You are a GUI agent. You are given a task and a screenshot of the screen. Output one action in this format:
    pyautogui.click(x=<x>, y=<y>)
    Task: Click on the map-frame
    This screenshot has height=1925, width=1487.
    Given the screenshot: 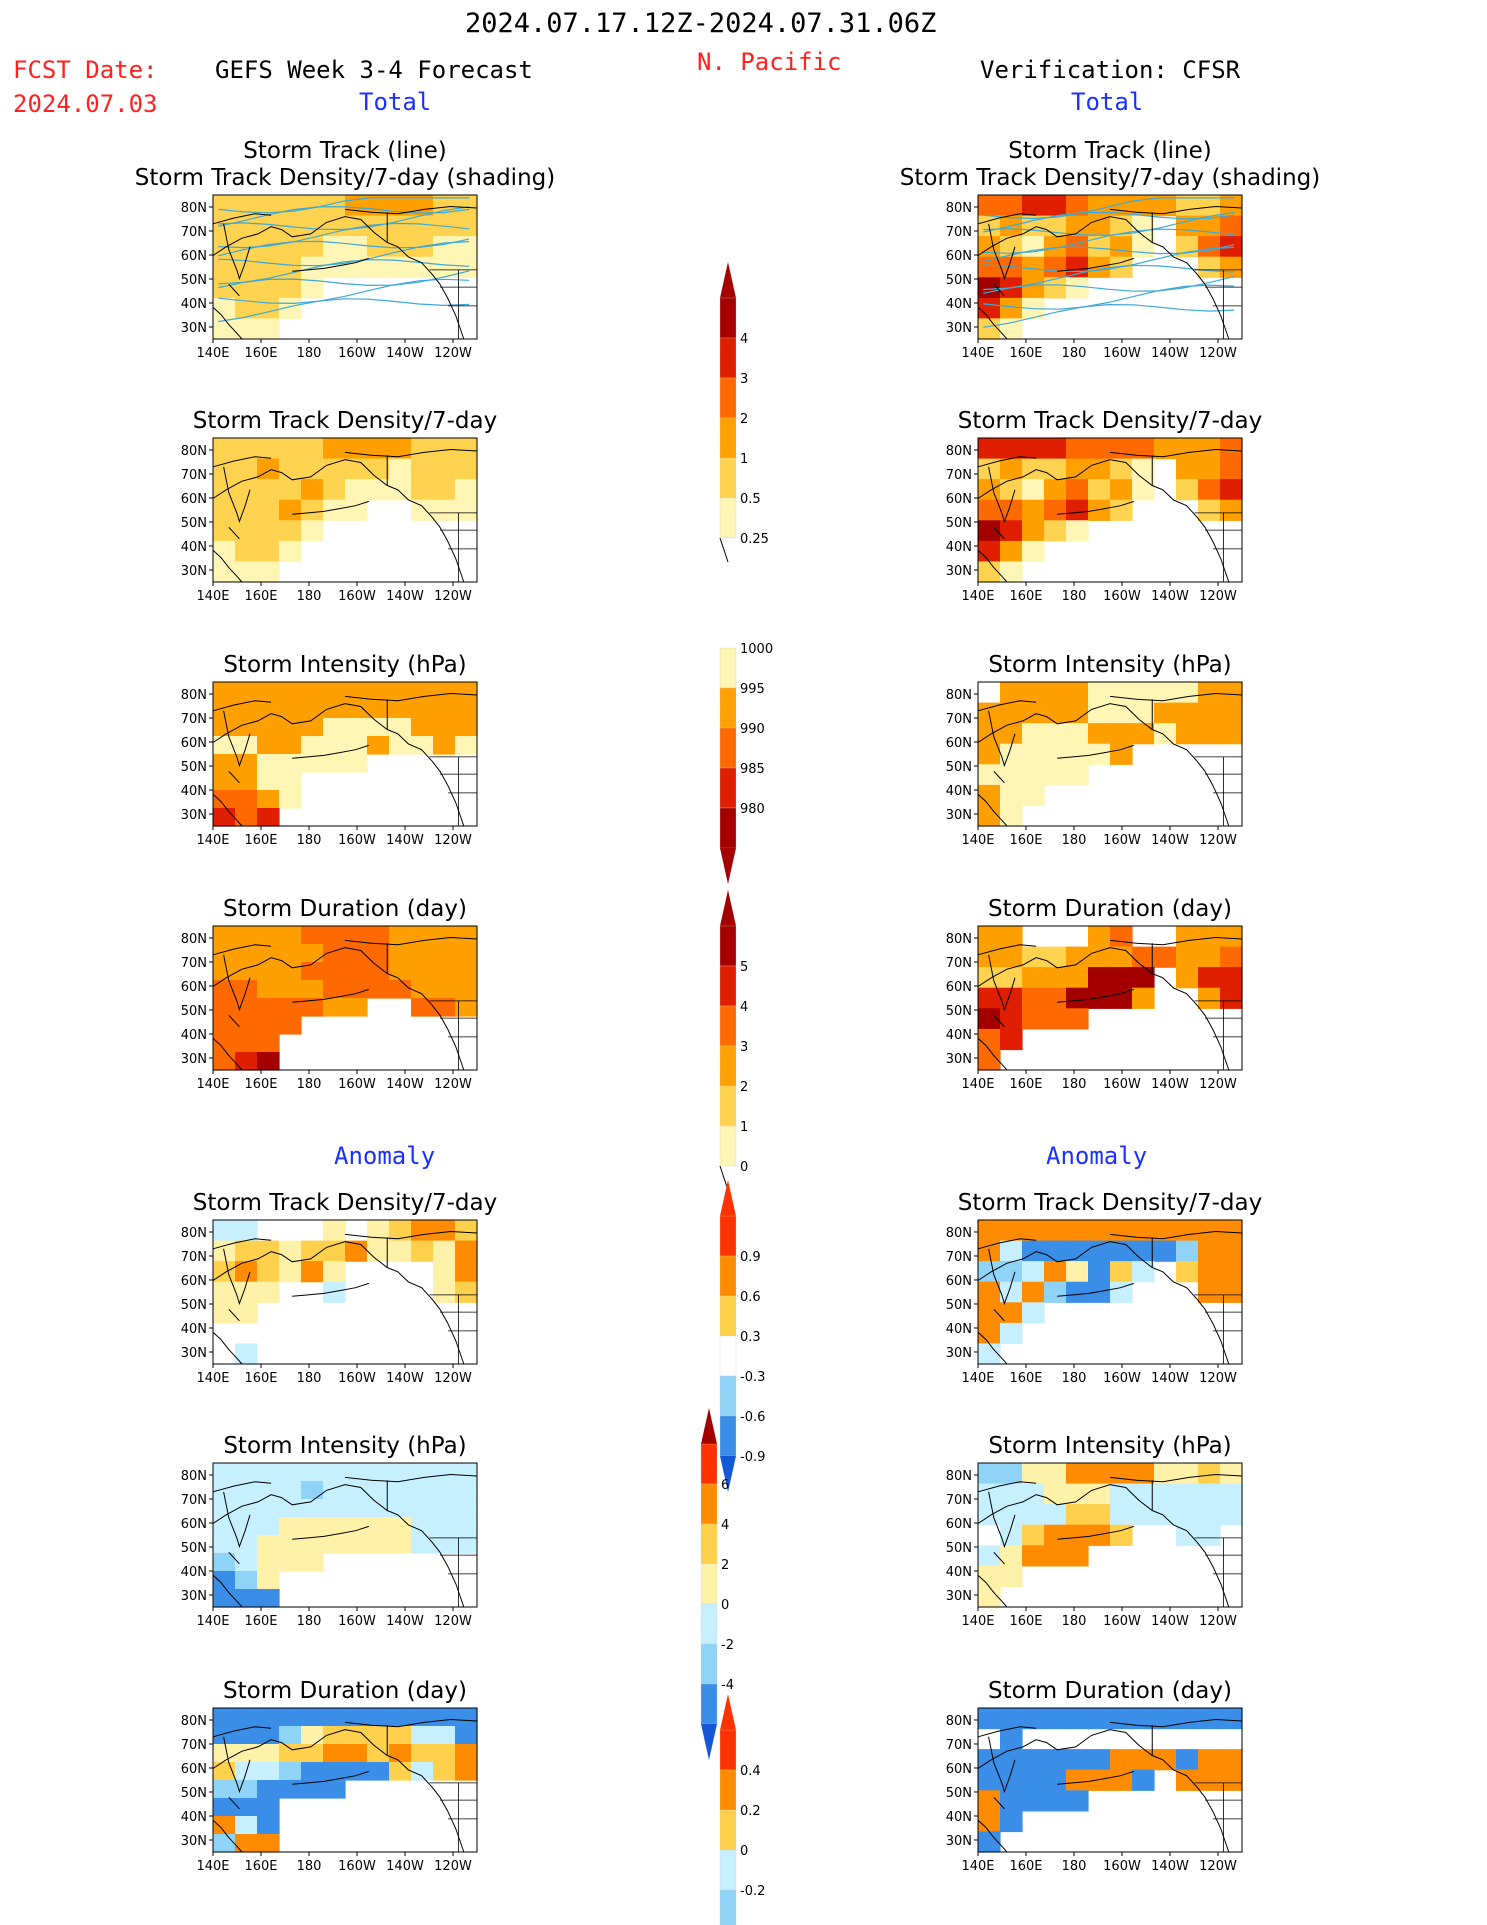 What is the action you would take?
    pyautogui.click(x=345, y=1535)
    